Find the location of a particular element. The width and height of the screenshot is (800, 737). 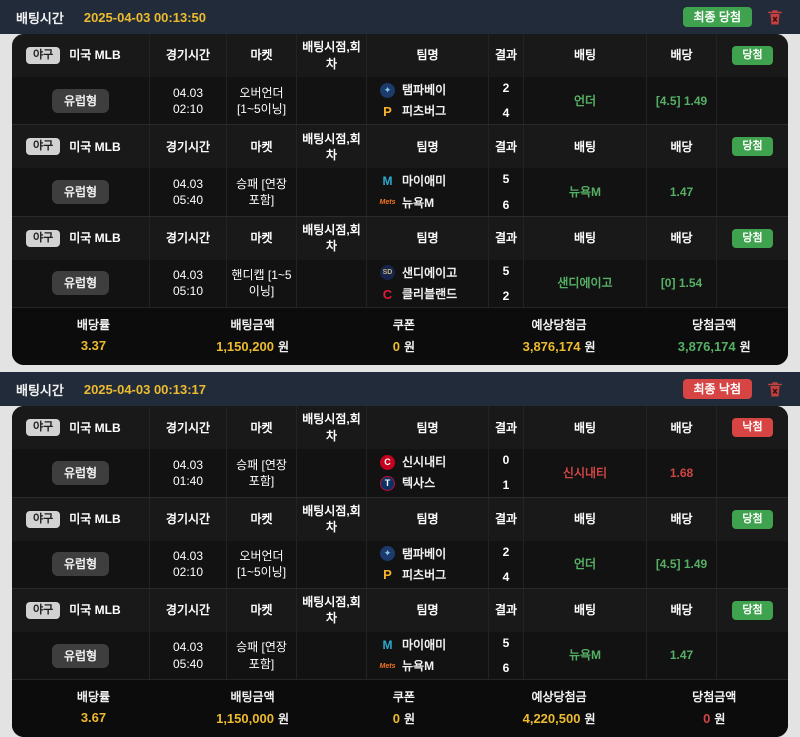

game-time-cell: 04.03 02:10 is located at coordinates (188, 101).